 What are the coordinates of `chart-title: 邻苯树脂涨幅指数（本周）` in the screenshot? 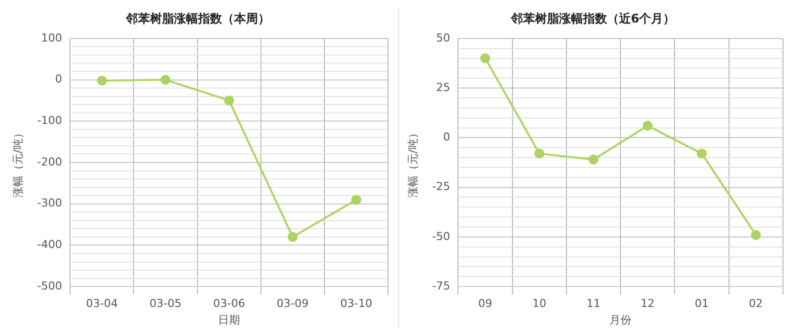 It's located at (197, 18).